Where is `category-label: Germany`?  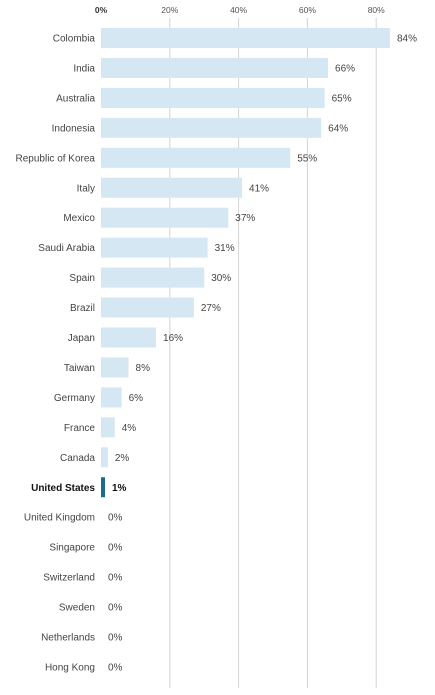 category-label: Germany is located at coordinates (74, 398).